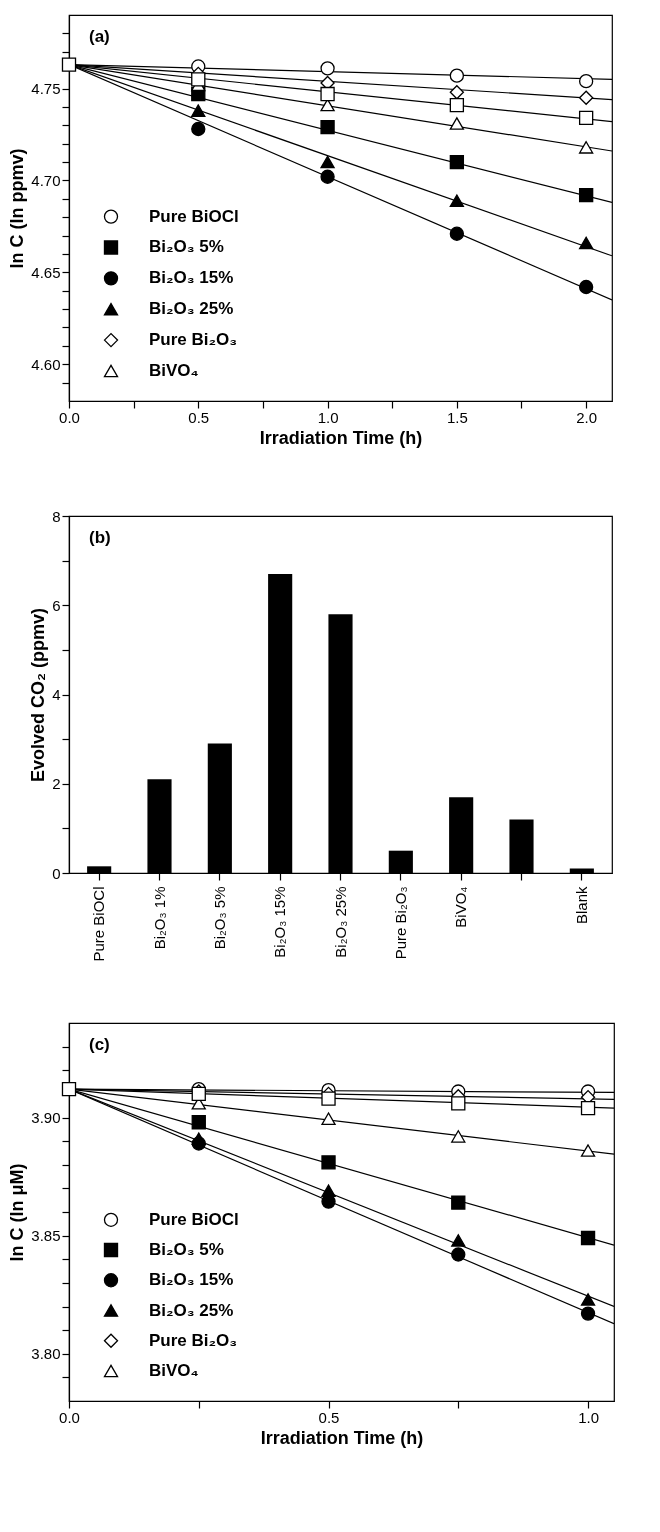 The height and width of the screenshot is (1532, 660). What do you see at coordinates (159, 918) in the screenshot?
I see `x-tick-label: Bi₂O₃ 1%` at bounding box center [159, 918].